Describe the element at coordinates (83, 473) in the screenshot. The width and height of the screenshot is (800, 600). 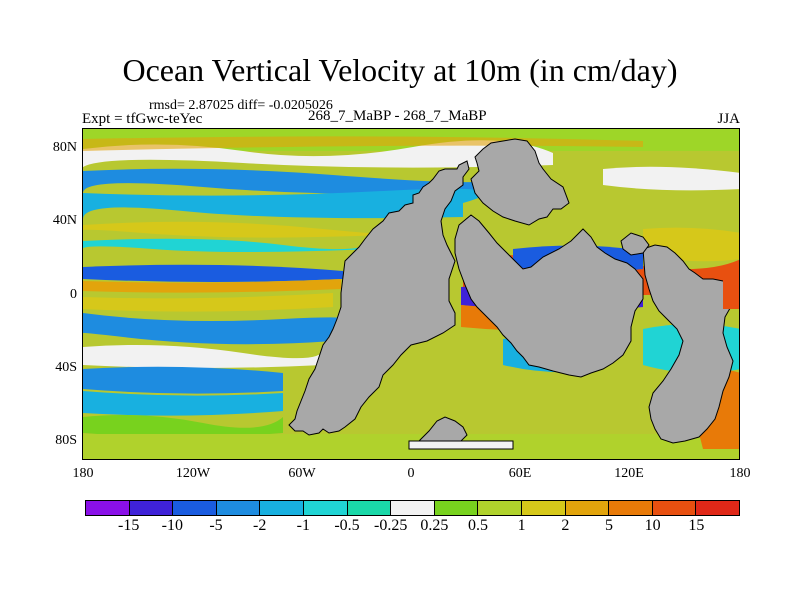
I see `x-label-180w: 180` at that location.